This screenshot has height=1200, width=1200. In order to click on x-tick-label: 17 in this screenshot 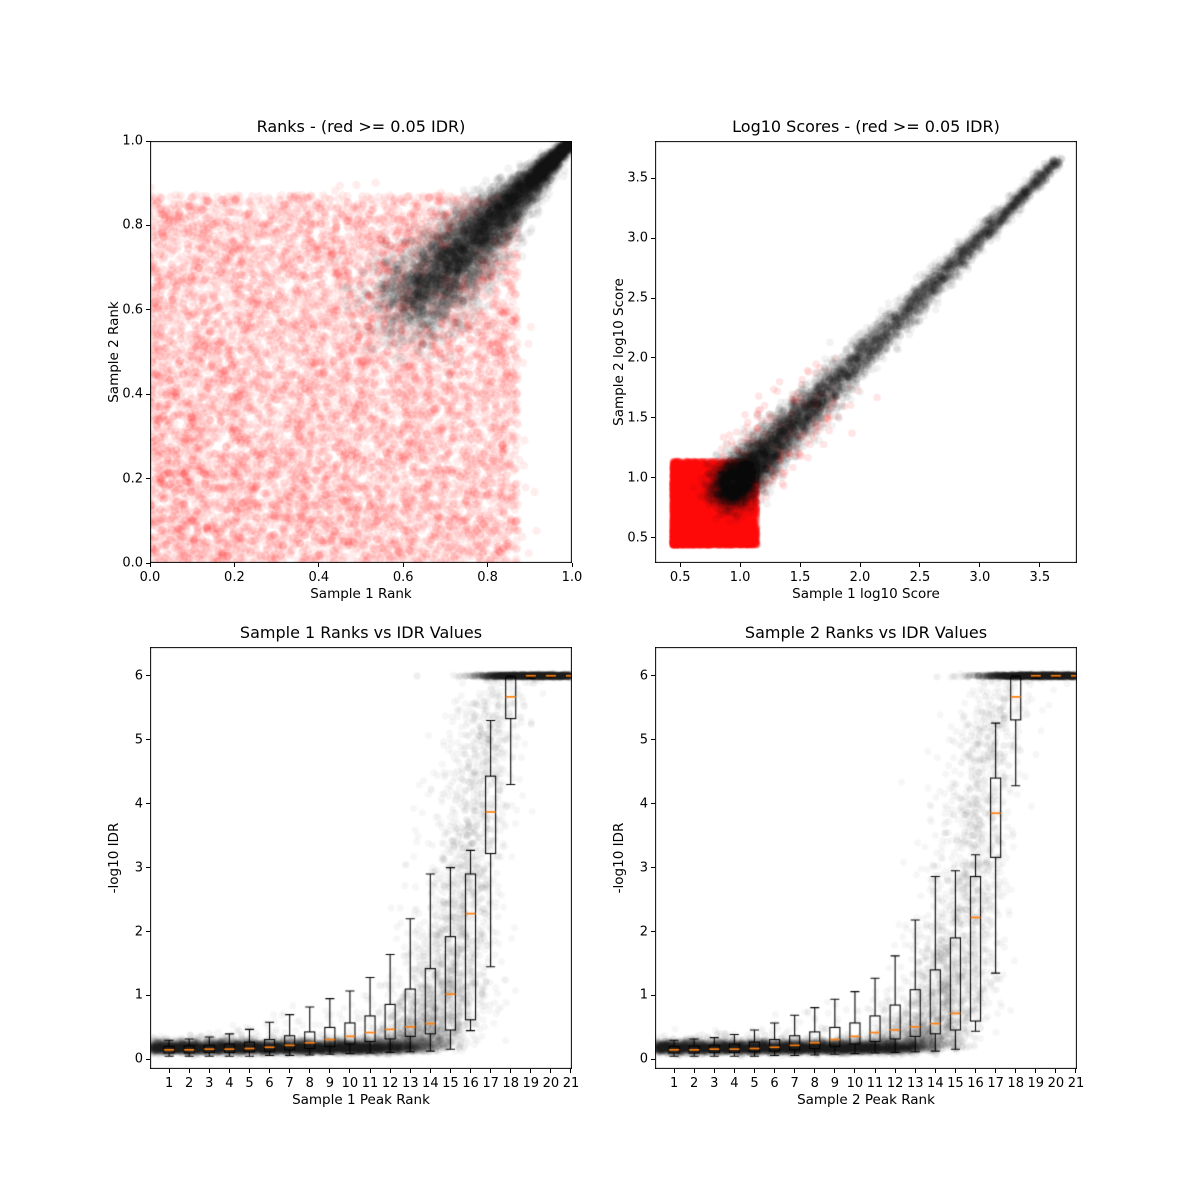, I will do `click(490, 1083)`.